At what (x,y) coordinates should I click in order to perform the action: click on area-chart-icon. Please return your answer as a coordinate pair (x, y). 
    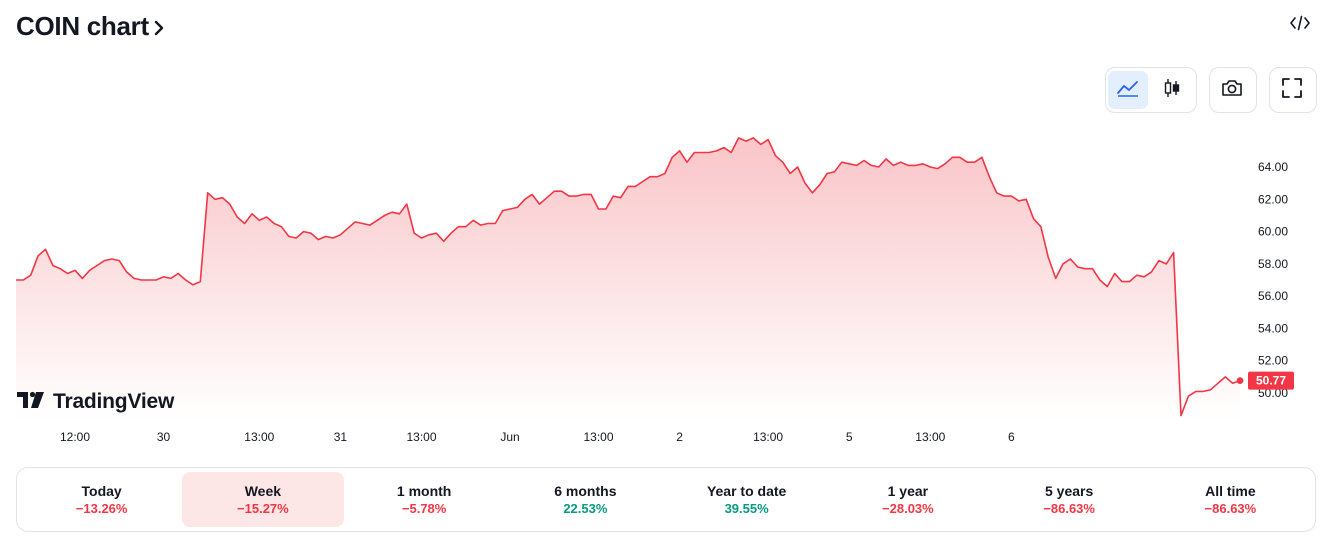
    Looking at the image, I should click on (1128, 90).